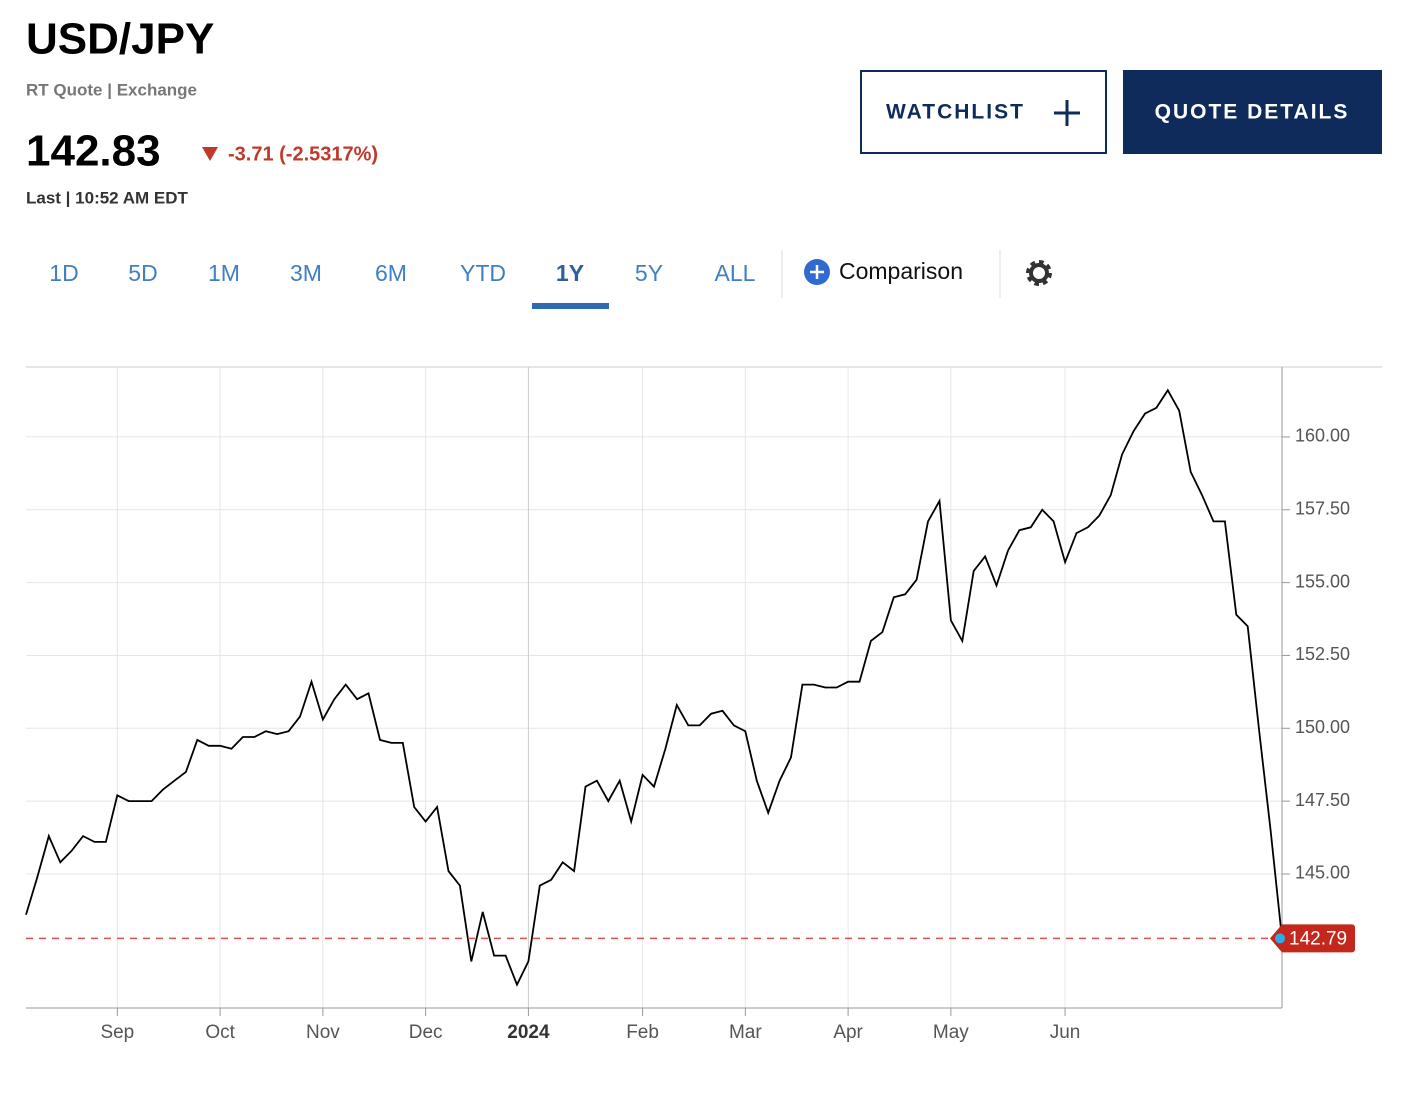 The width and height of the screenshot is (1410, 1093). Describe the element at coordinates (901, 271) in the screenshot. I see `comparison-label: Comparison` at that location.